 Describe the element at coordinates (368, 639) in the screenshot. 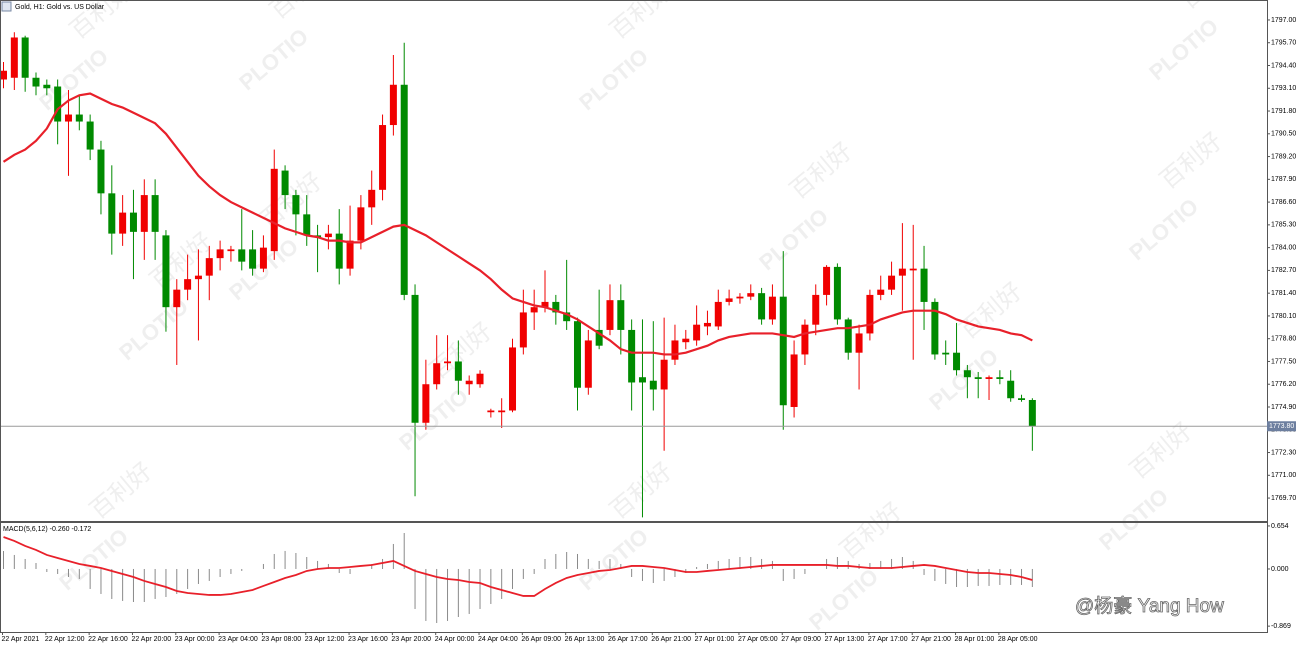

I see `x-tick-label: 23 Apr 16:00` at that location.